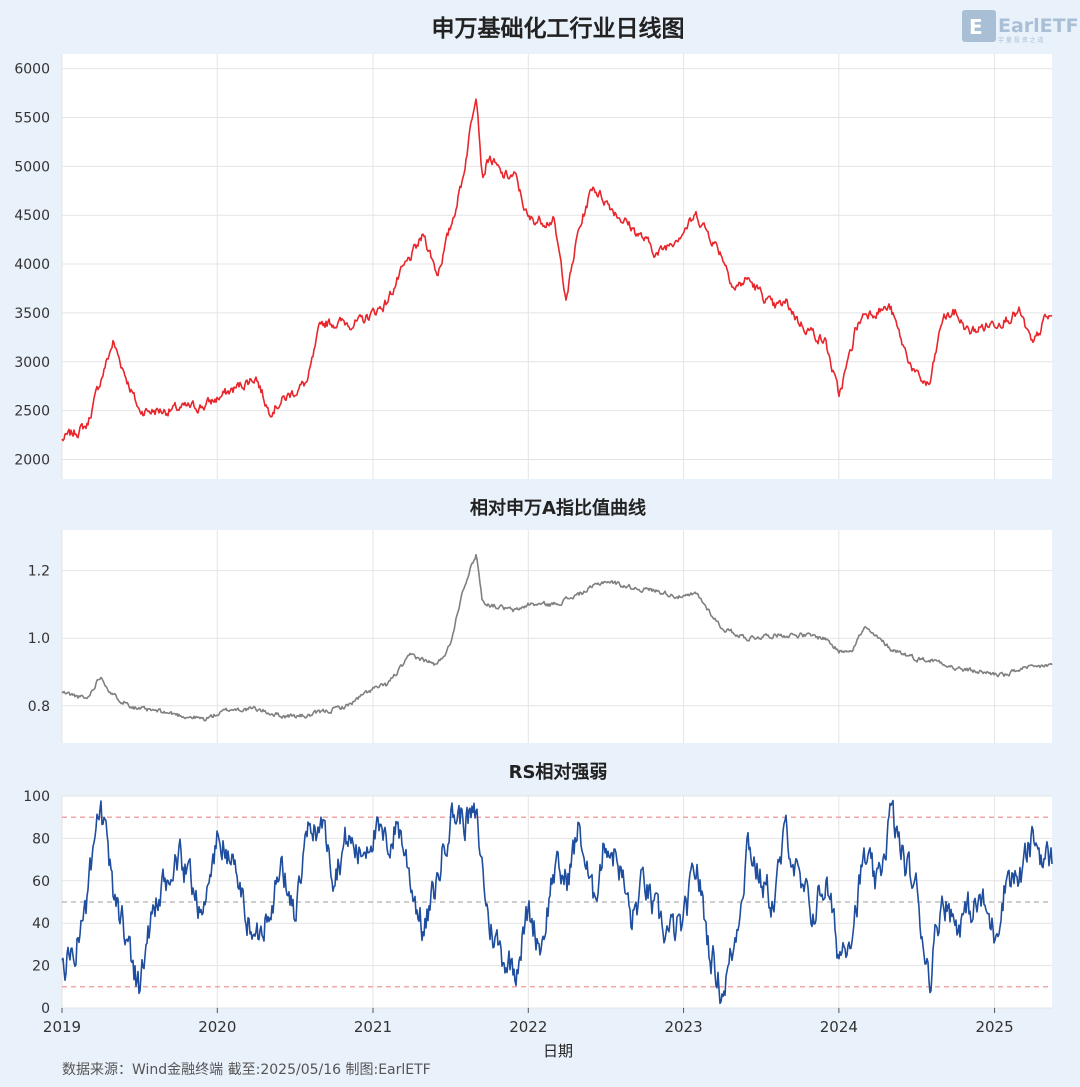 This screenshot has width=1080, height=1087. I want to click on series-line, so click(557, 637).